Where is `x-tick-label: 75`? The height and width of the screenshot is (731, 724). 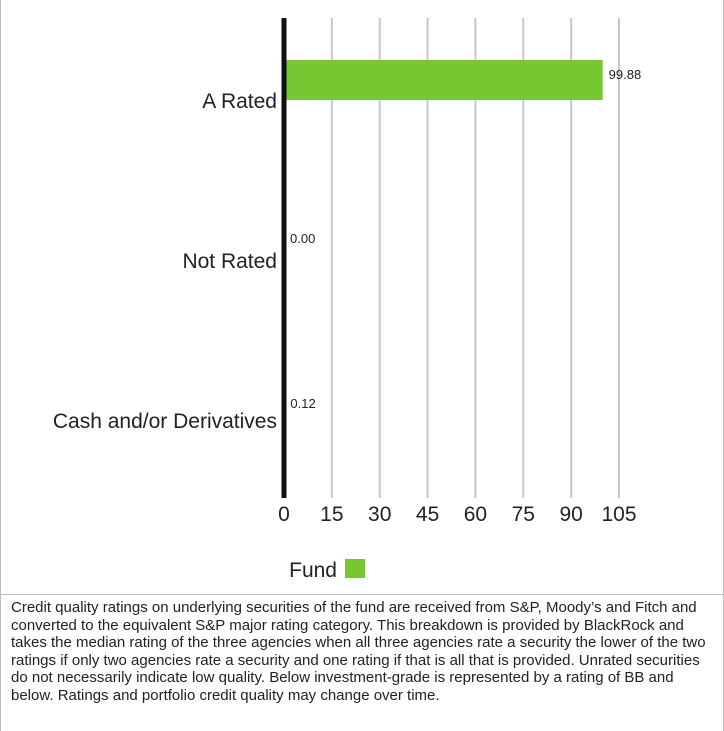
x-tick-label: 75 is located at coordinates (523, 514).